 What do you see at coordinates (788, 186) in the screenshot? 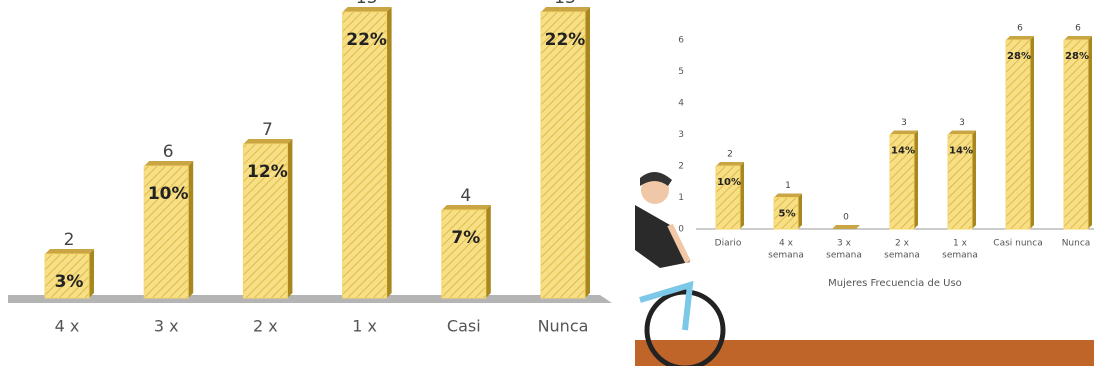
I see `value-label: 1` at bounding box center [788, 186].